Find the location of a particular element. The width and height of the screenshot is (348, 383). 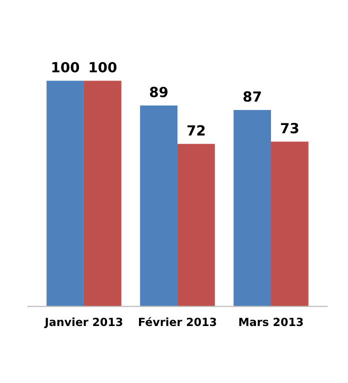

x-tick-label: Janvier 2013 is located at coordinates (83, 323).